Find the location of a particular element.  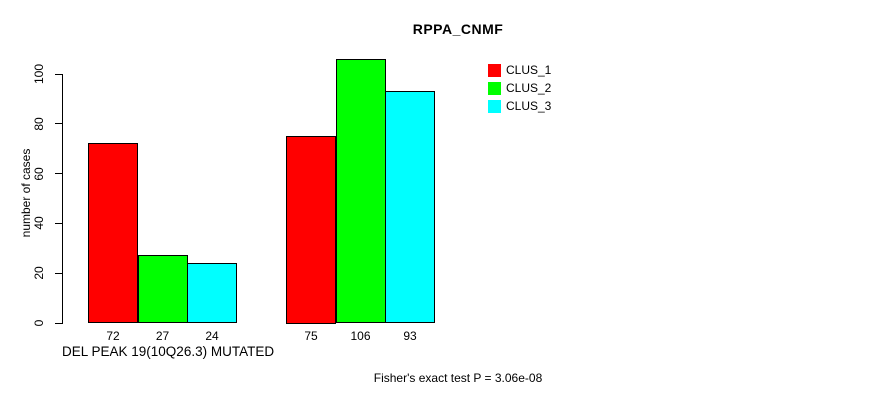

legend-item-clus_2: CLUS_2 is located at coordinates (520, 88).